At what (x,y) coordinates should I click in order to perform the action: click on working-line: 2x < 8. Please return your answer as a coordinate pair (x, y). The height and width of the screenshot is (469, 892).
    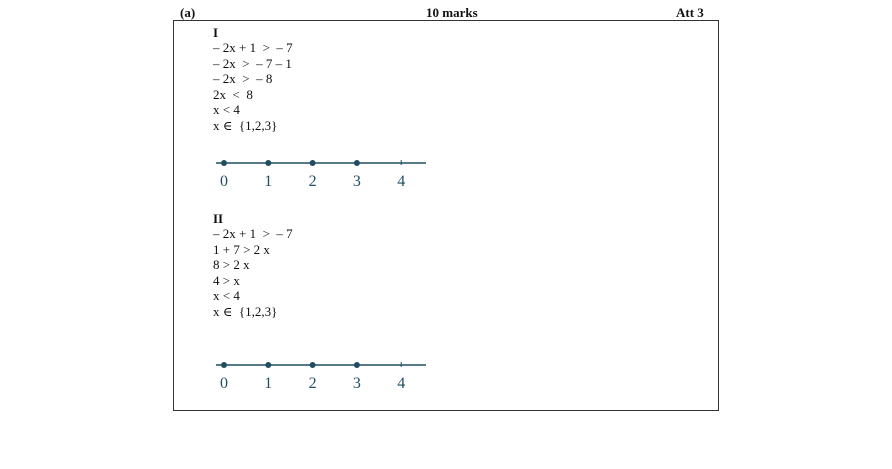
    Looking at the image, I should click on (233, 94).